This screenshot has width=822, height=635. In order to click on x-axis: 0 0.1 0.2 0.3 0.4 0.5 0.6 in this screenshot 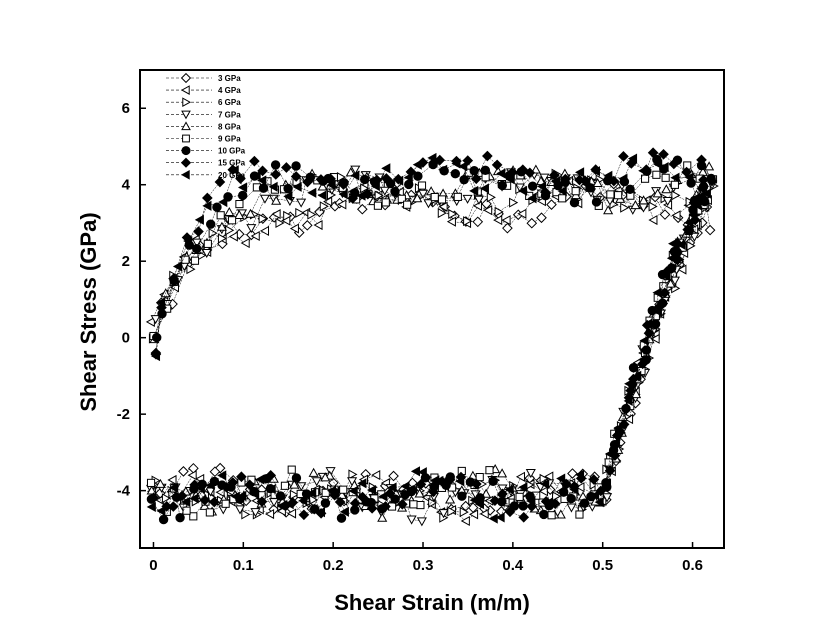, I will do `click(426, 558)`.